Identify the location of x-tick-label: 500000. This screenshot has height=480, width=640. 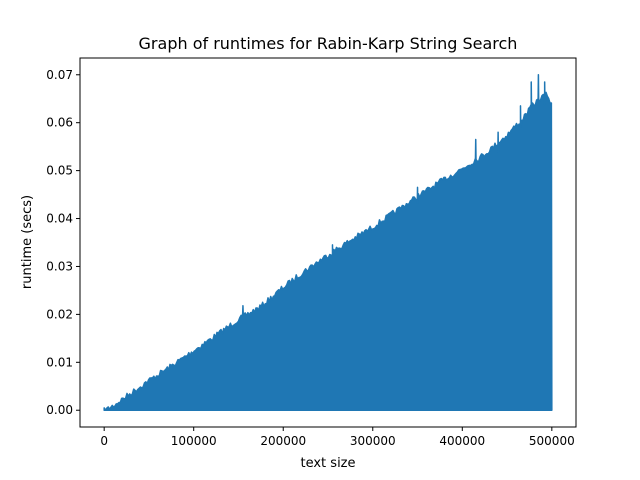
(552, 441).